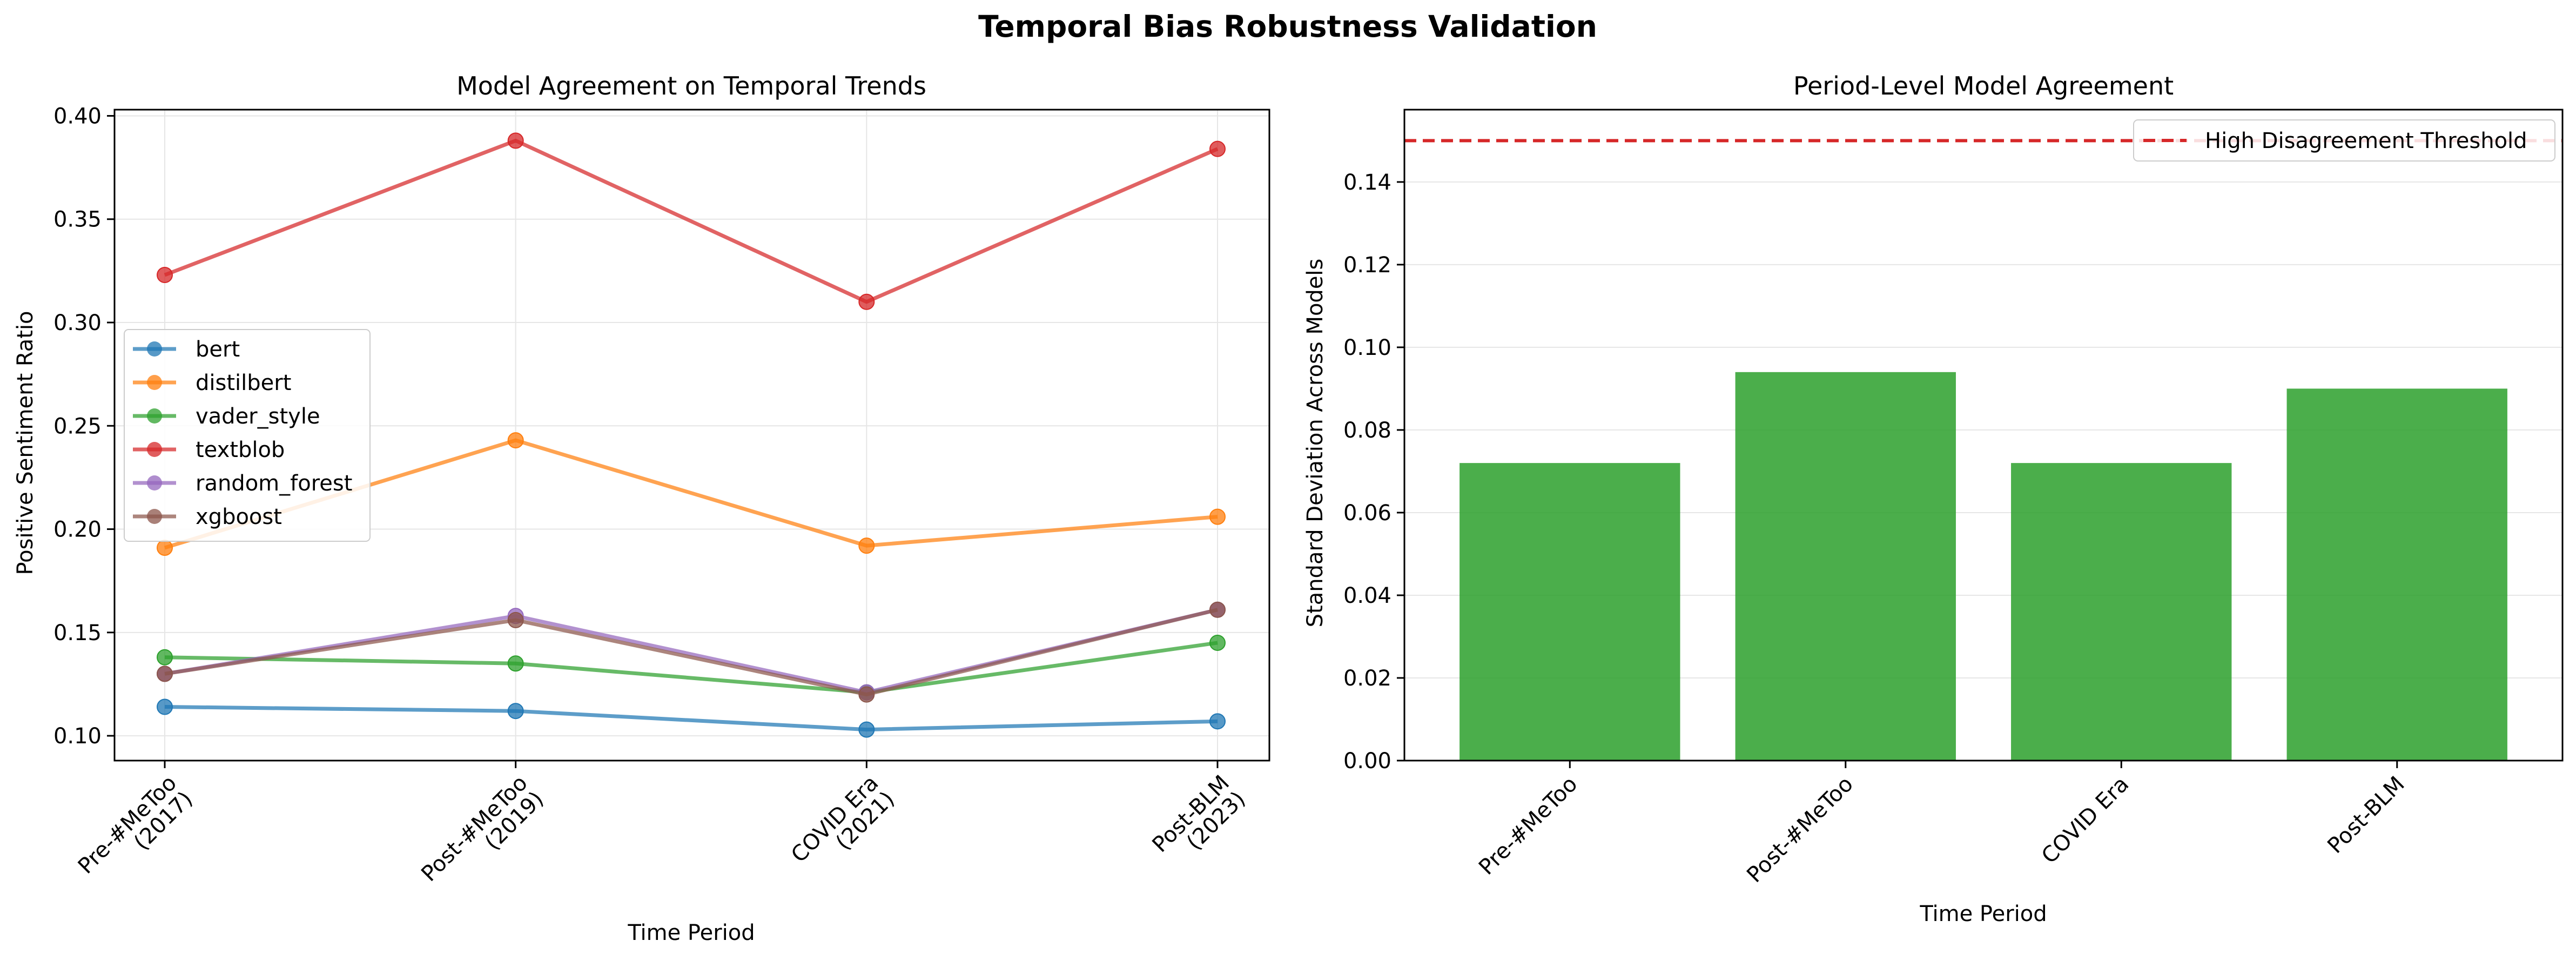 The width and height of the screenshot is (2576, 961). What do you see at coordinates (2366, 141) in the screenshot?
I see `legend-label-threshold: High Disagreement Threshold` at bounding box center [2366, 141].